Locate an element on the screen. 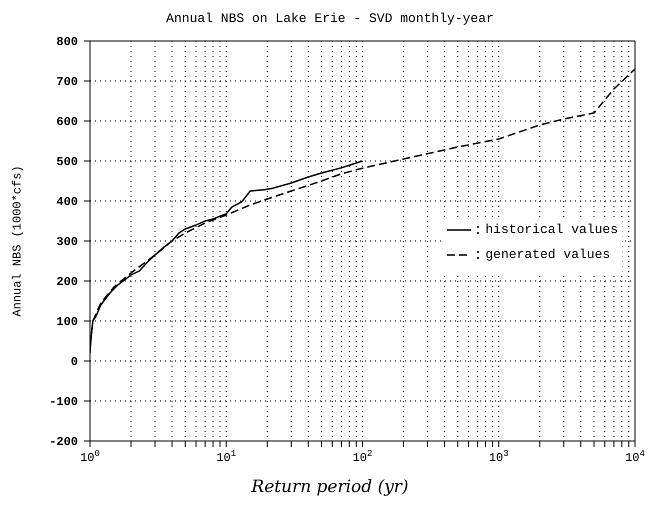 This screenshot has width=660, height=519. x-tick-label: 10$^{3}$ is located at coordinates (498, 457).